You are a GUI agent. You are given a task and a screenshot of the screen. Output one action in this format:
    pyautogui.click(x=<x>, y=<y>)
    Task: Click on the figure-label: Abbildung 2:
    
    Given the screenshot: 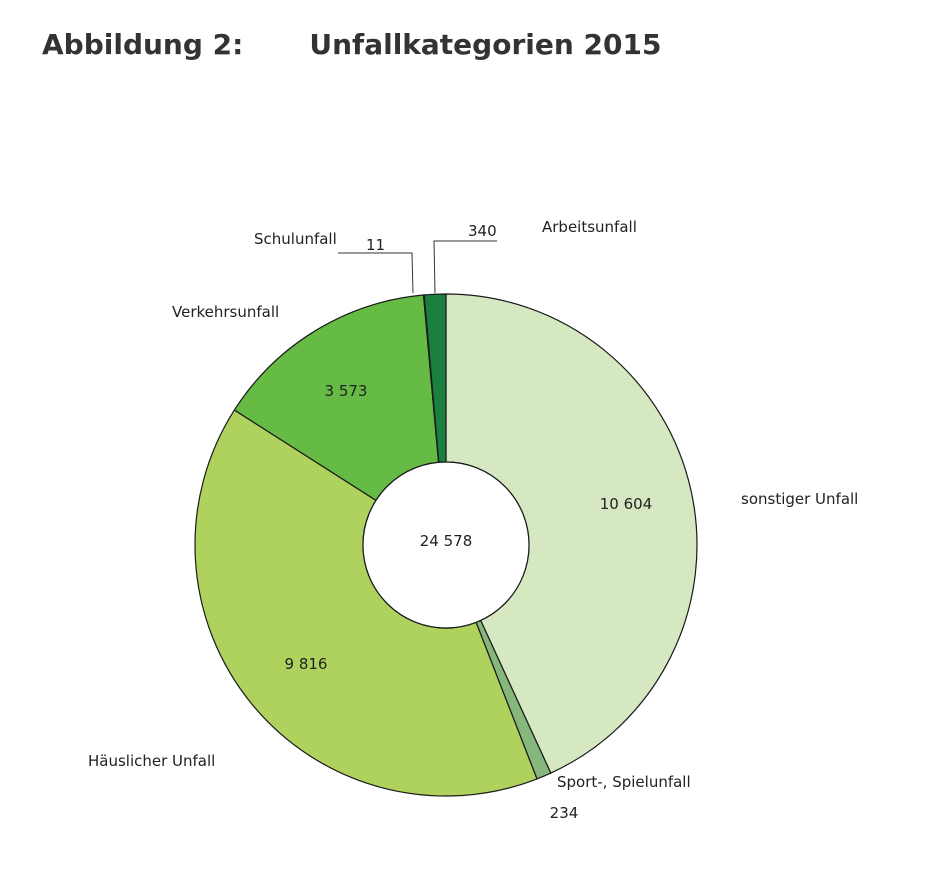 What is the action you would take?
    pyautogui.click(x=143, y=44)
    